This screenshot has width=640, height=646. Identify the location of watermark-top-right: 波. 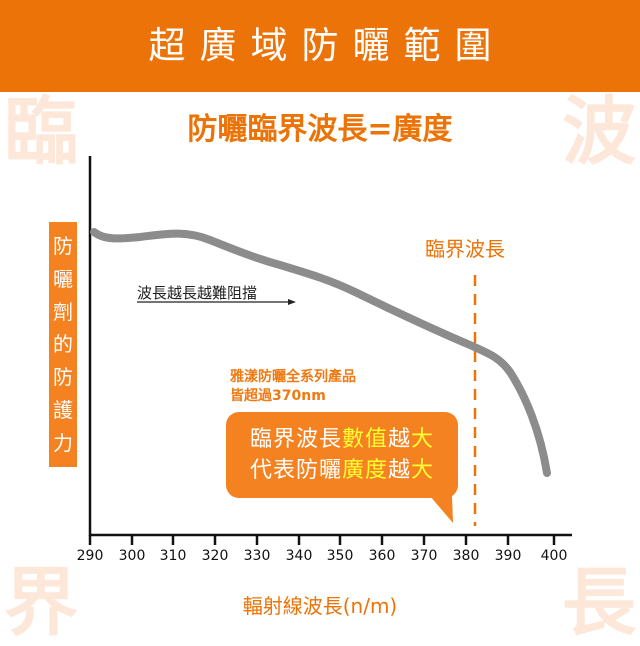
(599, 132).